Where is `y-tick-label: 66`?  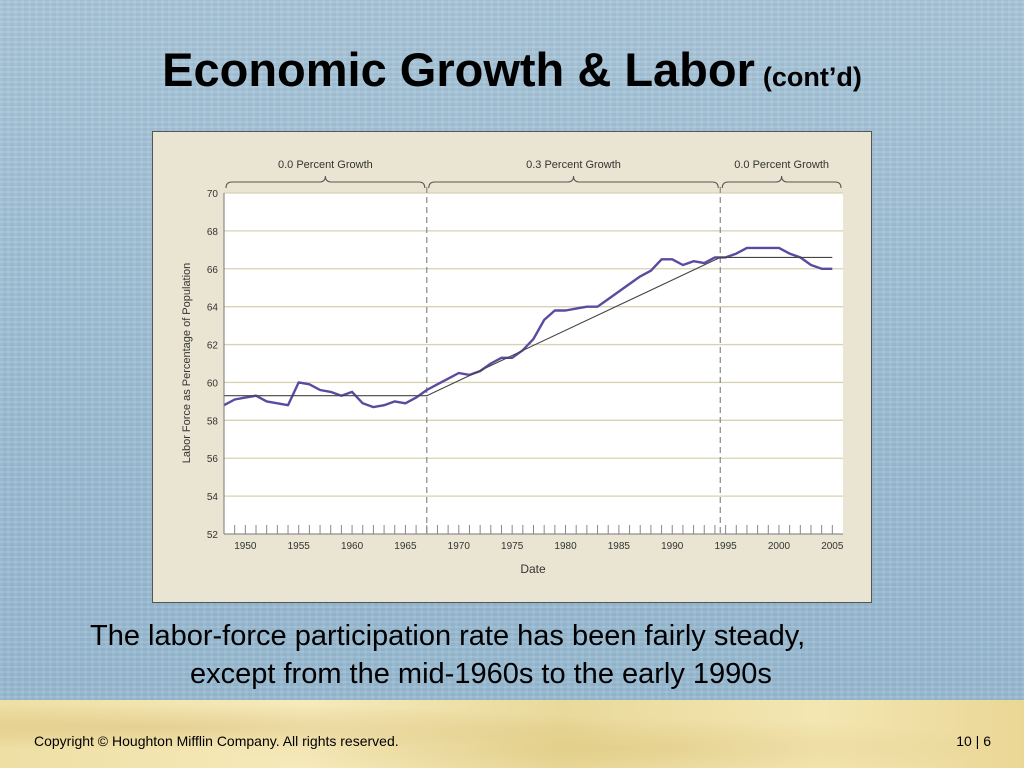 y-tick-label: 66 is located at coordinates (213, 270).